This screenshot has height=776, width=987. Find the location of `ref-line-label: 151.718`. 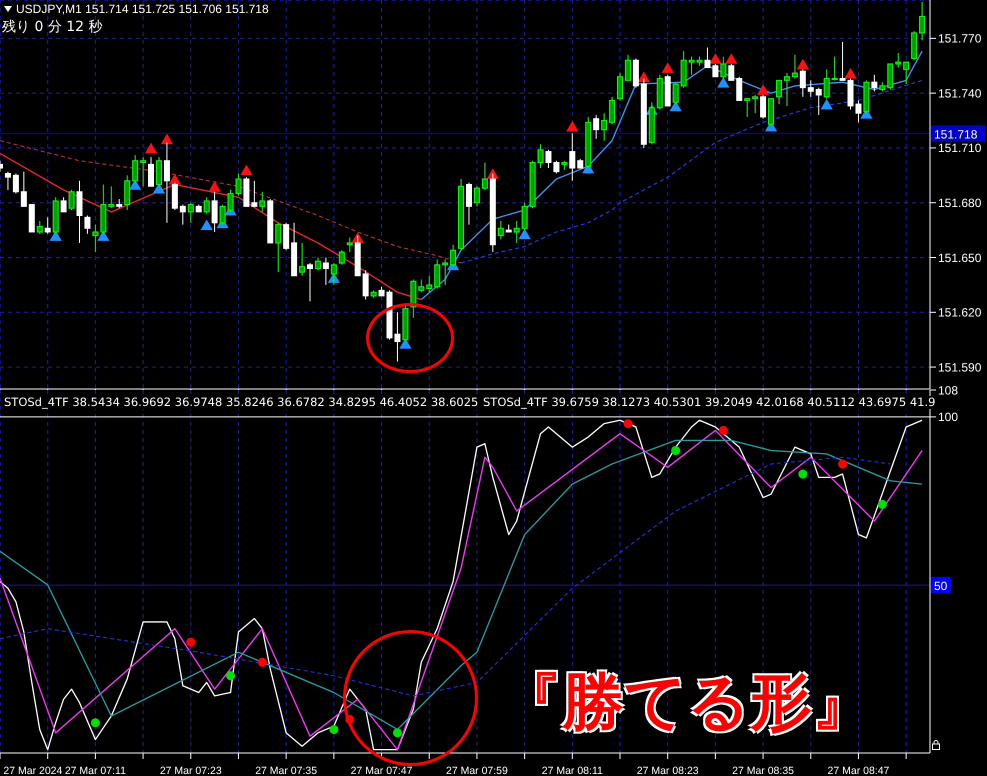

ref-line-label: 151.718 is located at coordinates (956, 134).